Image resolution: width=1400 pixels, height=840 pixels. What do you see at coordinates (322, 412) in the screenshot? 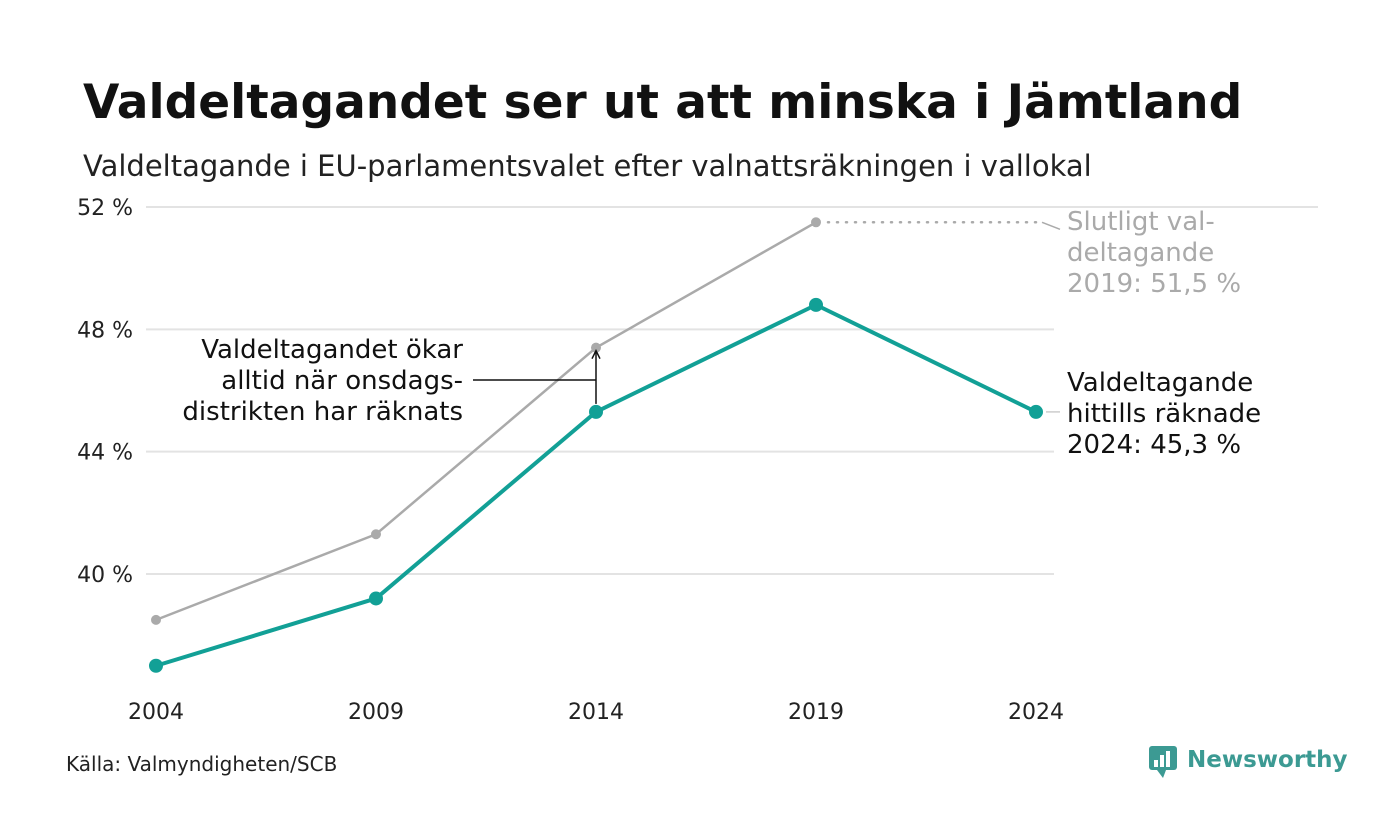
I see `annotation-wednesday: distrikten har räknats` at bounding box center [322, 412].